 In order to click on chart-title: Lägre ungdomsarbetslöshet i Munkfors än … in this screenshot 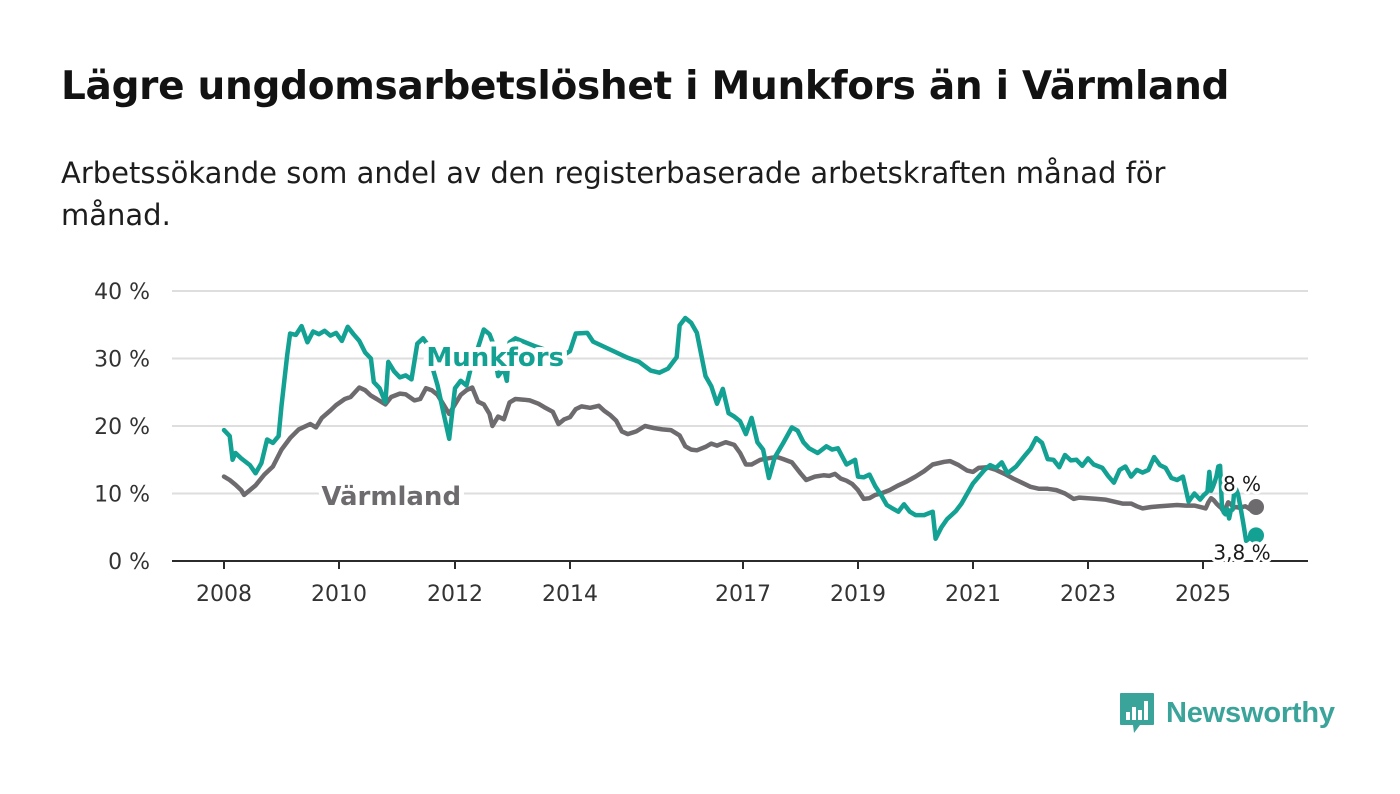, I will do `click(645, 86)`.